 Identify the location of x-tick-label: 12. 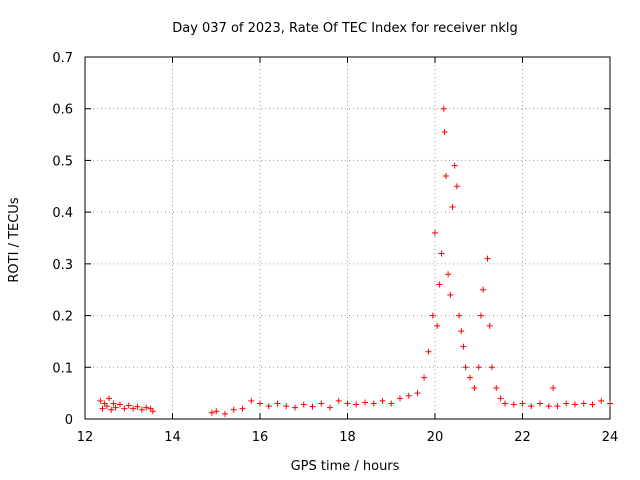
(85, 437).